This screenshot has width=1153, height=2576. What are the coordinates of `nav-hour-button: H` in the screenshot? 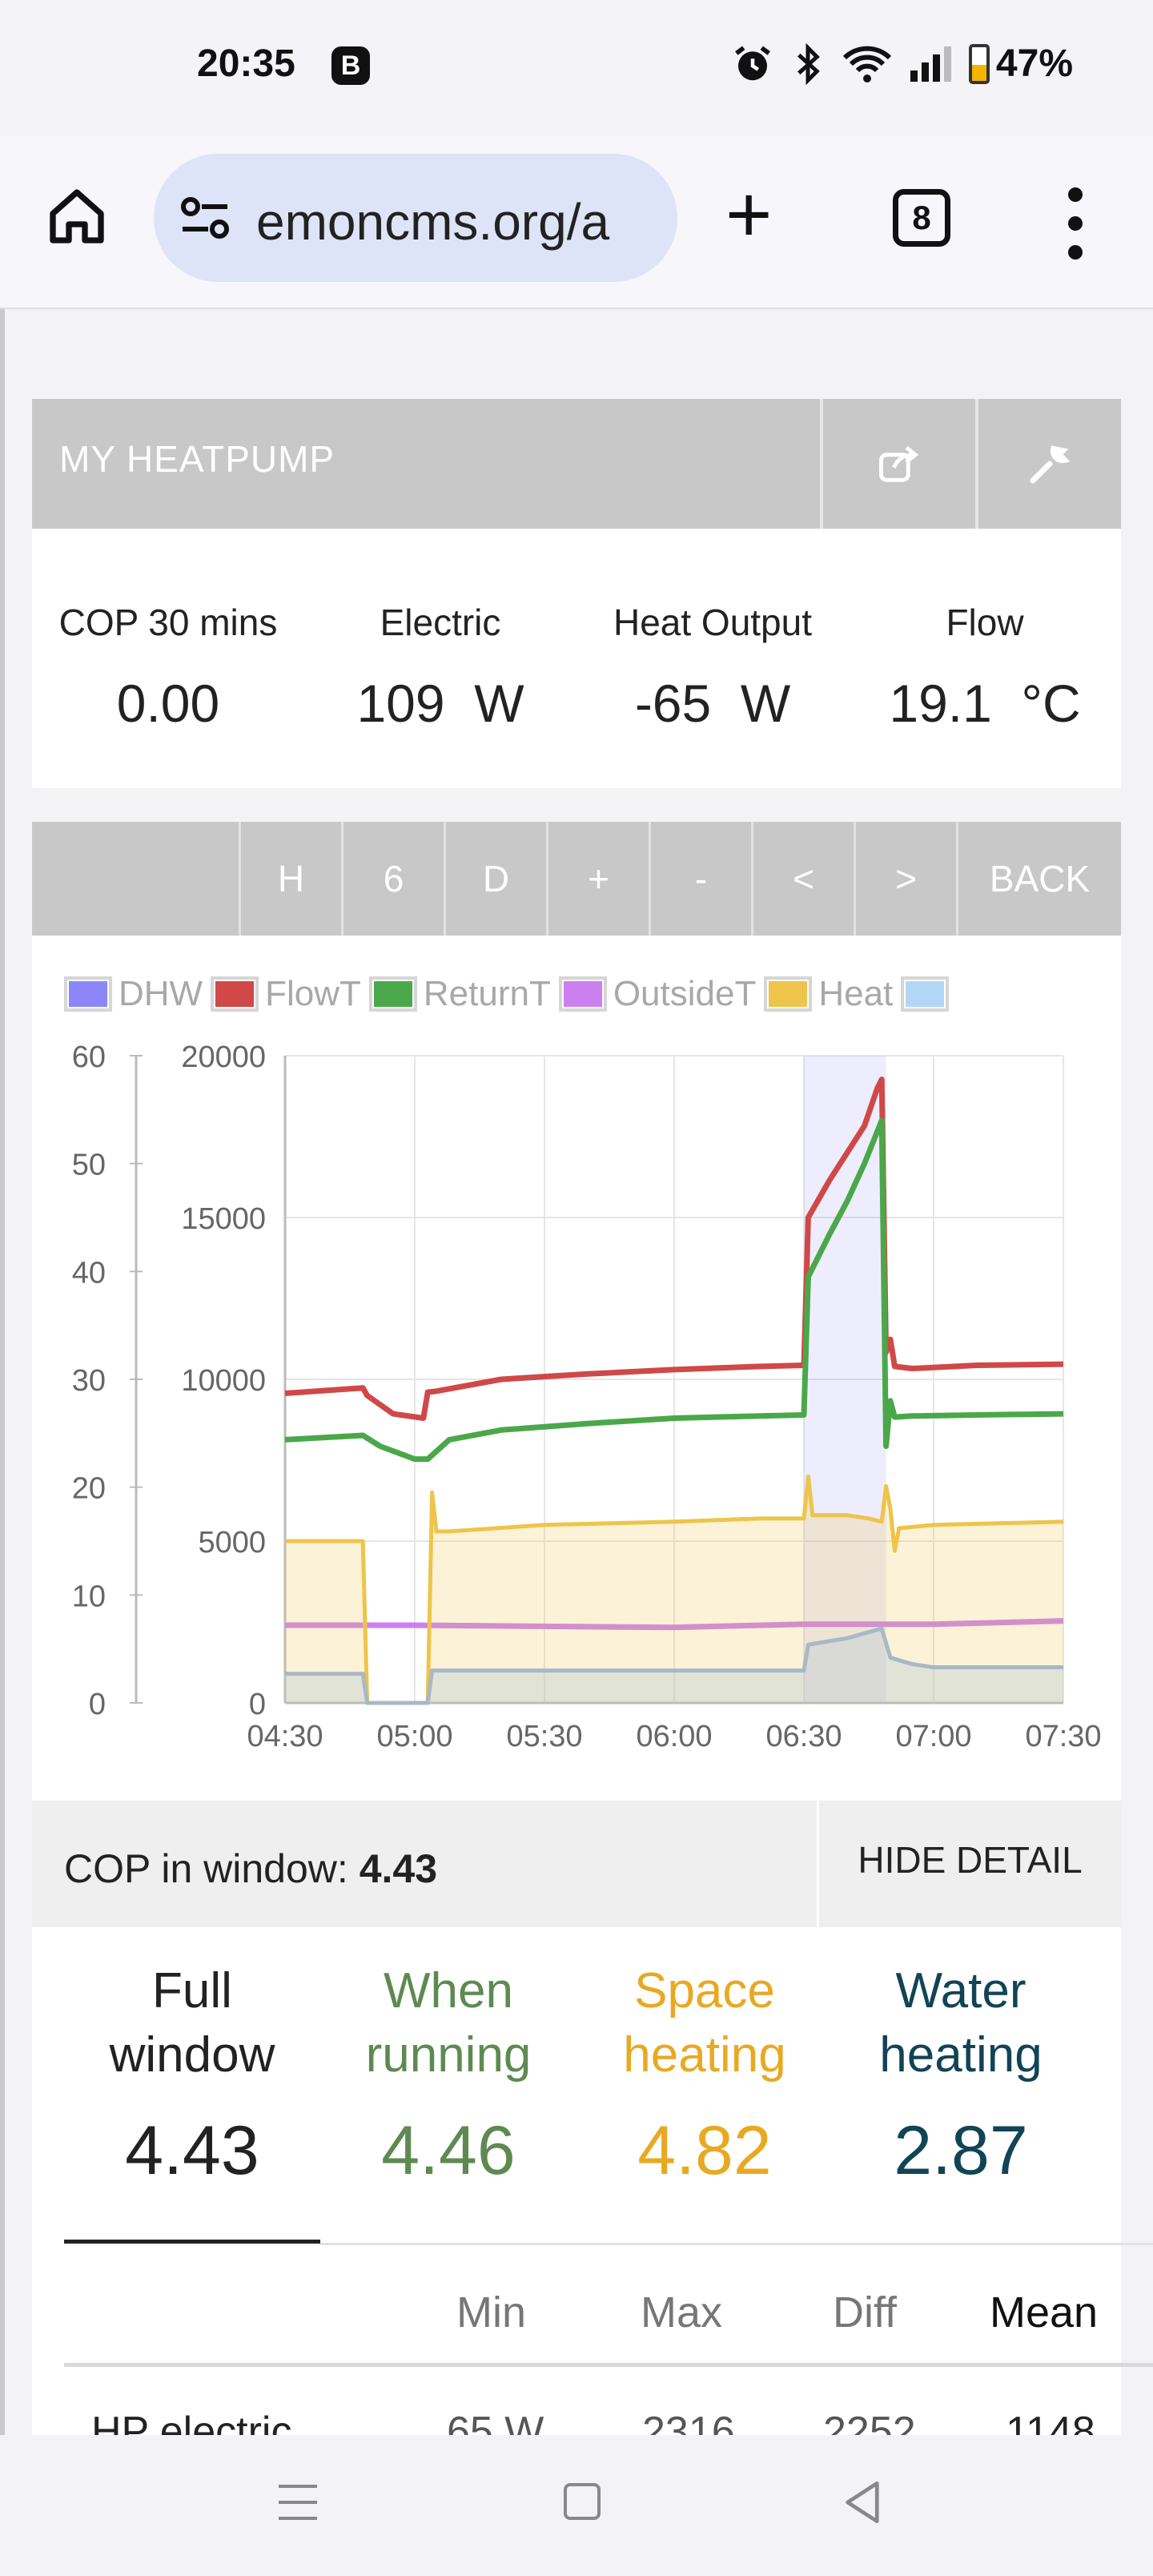 It's located at (290, 879).